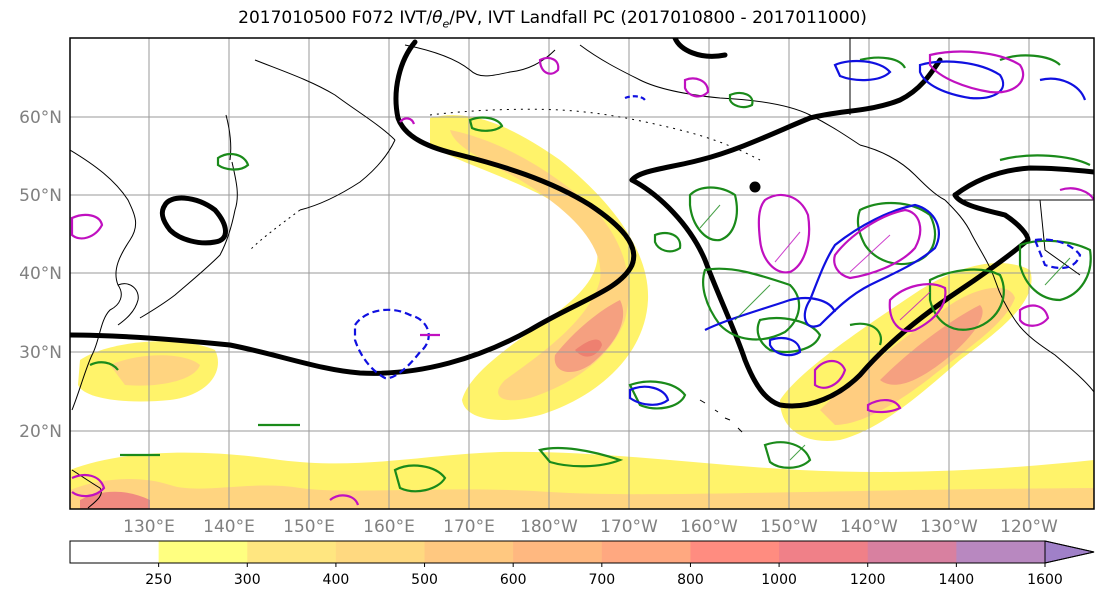 This screenshot has height=603, width=1105. What do you see at coordinates (629, 527) in the screenshot?
I see `lon-label: 170°W` at bounding box center [629, 527].